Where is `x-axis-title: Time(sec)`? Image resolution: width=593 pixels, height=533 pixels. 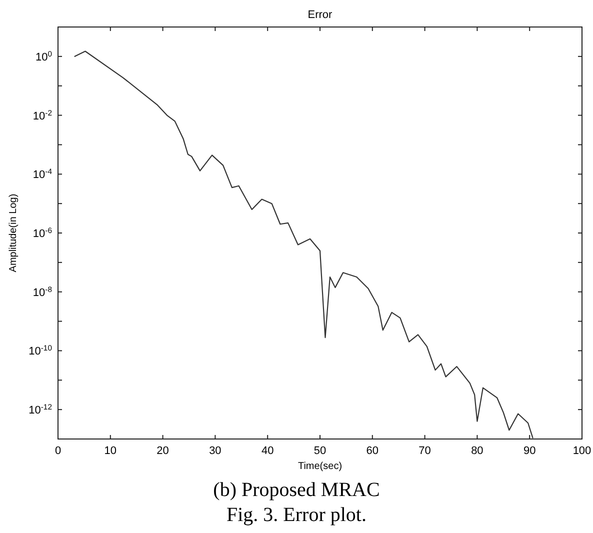 x-axis-title: Time(sec) is located at coordinates (320, 466).